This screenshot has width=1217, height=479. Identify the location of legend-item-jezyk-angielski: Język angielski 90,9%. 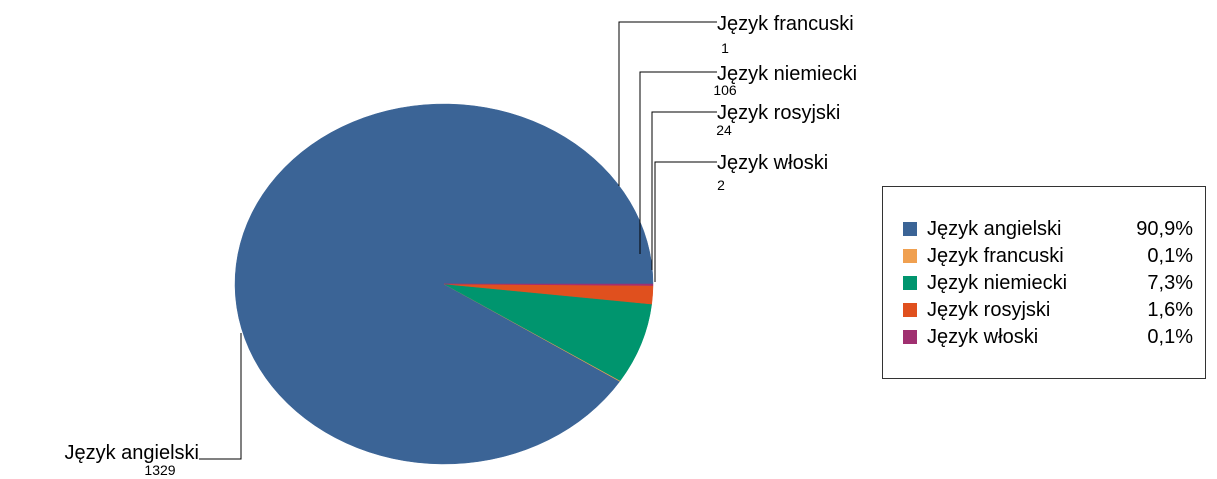
(1048, 229).